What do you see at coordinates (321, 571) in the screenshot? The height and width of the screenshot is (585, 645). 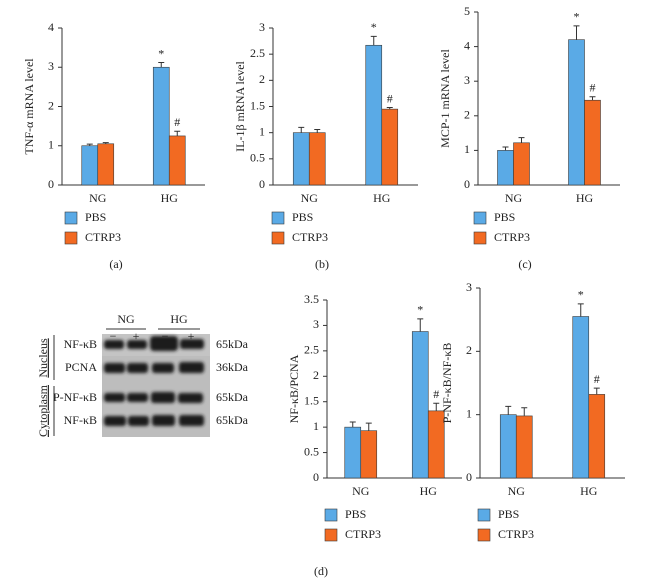 I see `panel-label: (d)` at bounding box center [321, 571].